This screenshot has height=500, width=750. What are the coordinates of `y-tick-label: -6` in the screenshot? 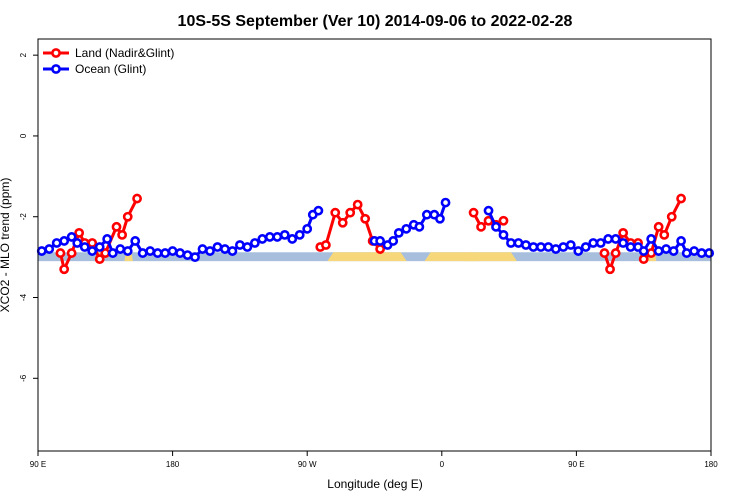 It's located at (23, 378).